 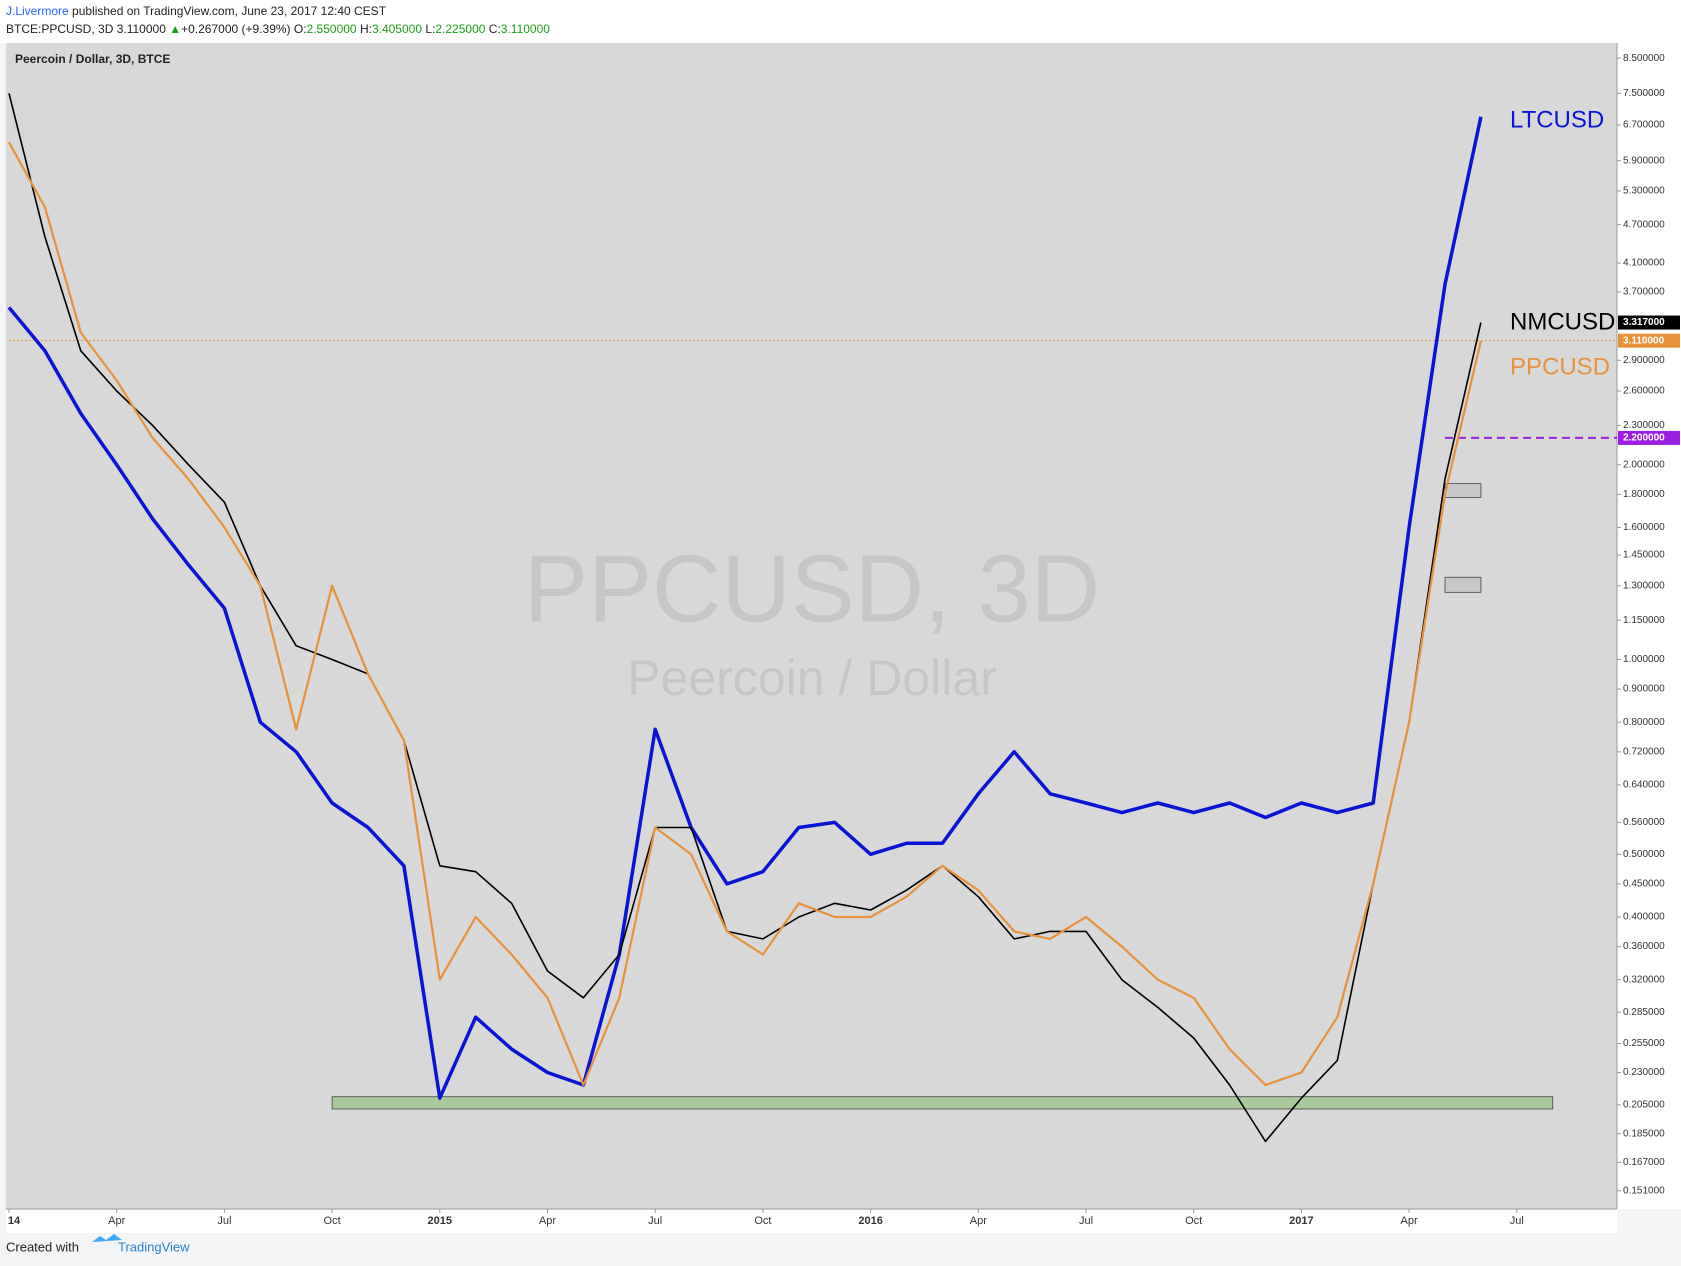 I want to click on x-tick-label: 2015, so click(x=440, y=1221).